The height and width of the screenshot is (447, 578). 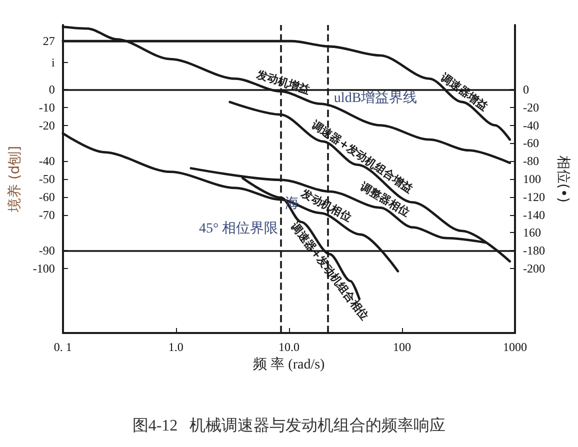 What do you see at coordinates (48, 41) in the screenshot?
I see `y-tick-label: 27` at bounding box center [48, 41].